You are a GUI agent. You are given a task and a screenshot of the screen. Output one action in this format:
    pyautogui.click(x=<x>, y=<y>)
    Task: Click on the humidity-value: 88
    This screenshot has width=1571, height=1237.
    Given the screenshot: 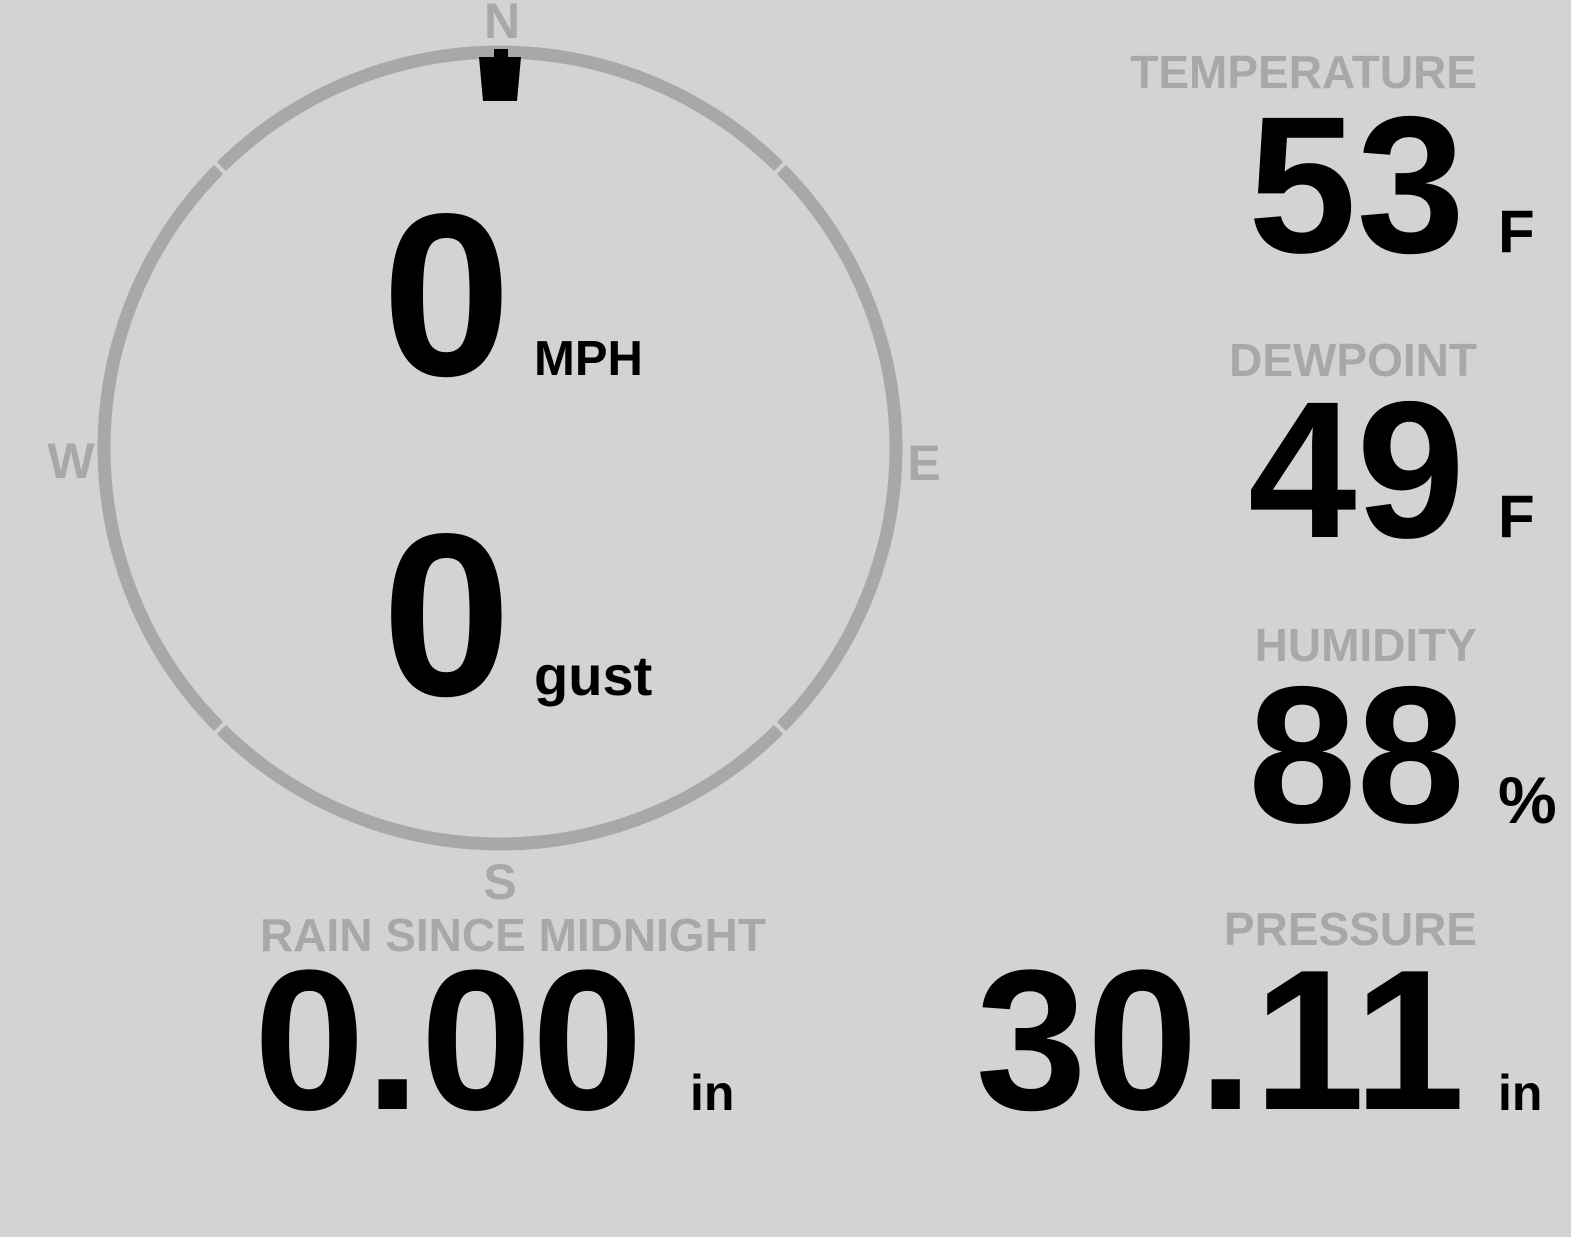 What is the action you would take?
    pyautogui.click(x=1356, y=755)
    